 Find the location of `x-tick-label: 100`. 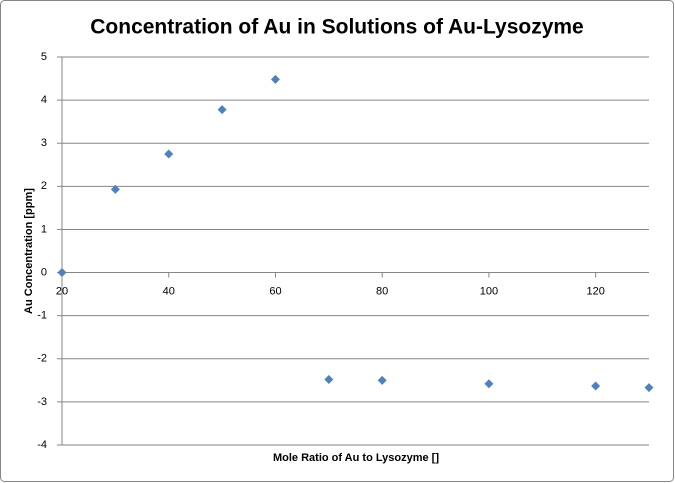

x-tick-label: 100 is located at coordinates (489, 291).